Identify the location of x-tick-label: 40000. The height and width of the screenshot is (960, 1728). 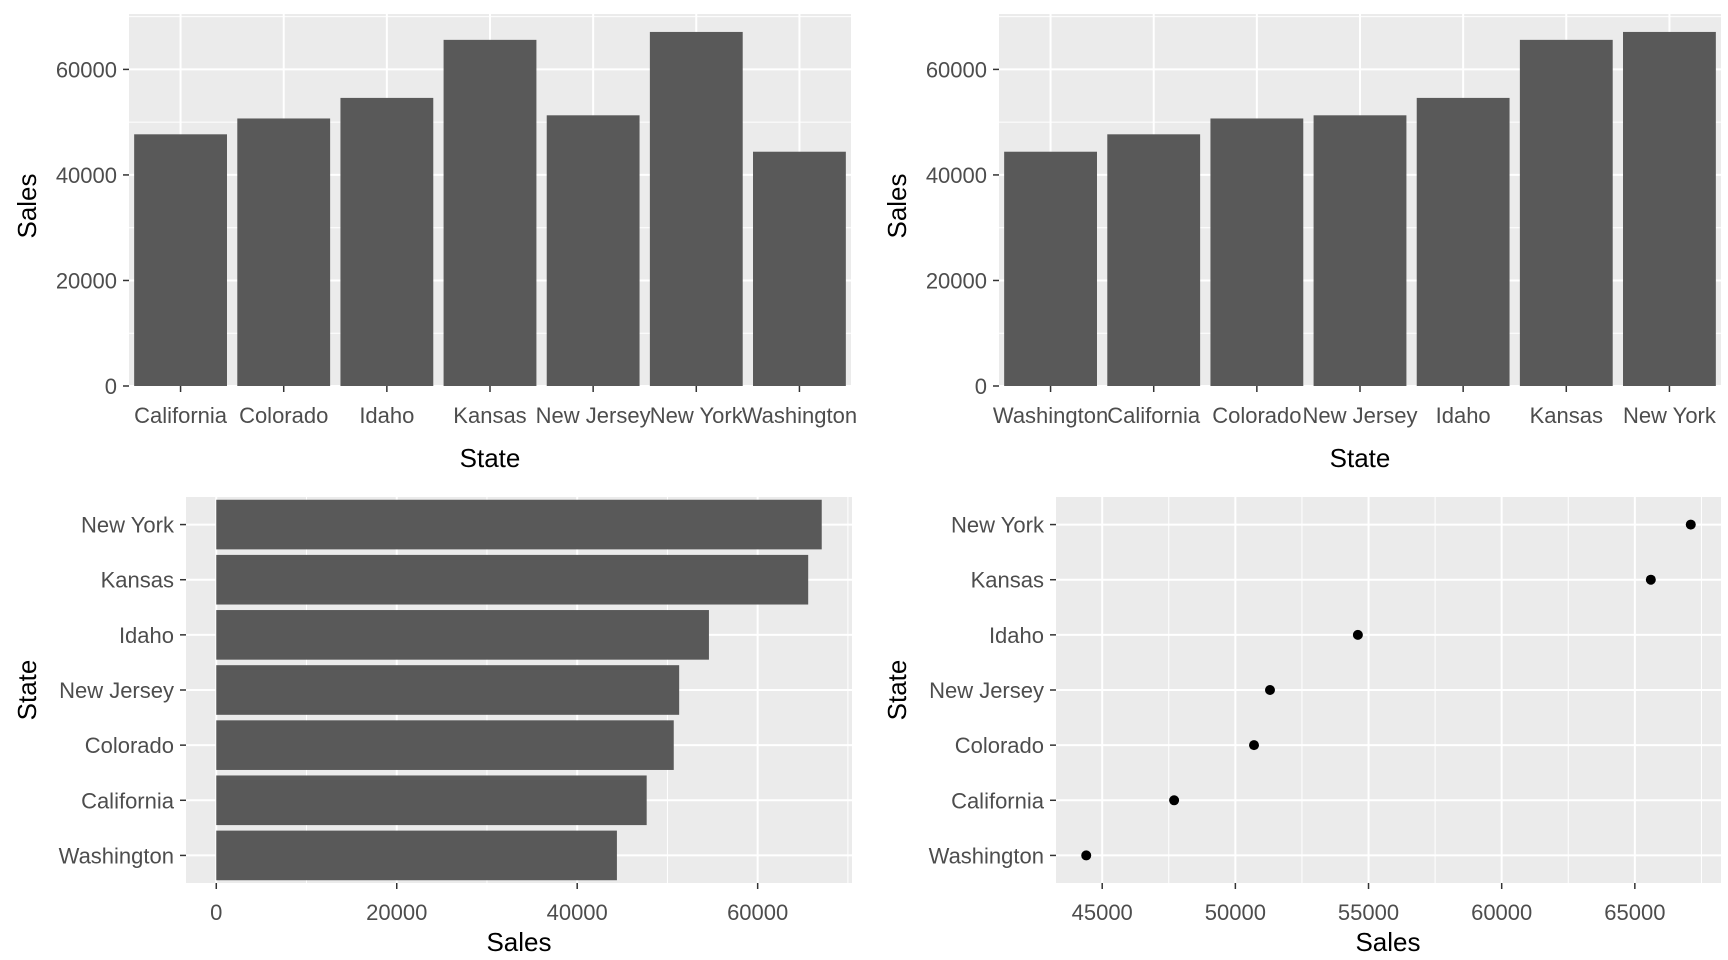
(577, 912).